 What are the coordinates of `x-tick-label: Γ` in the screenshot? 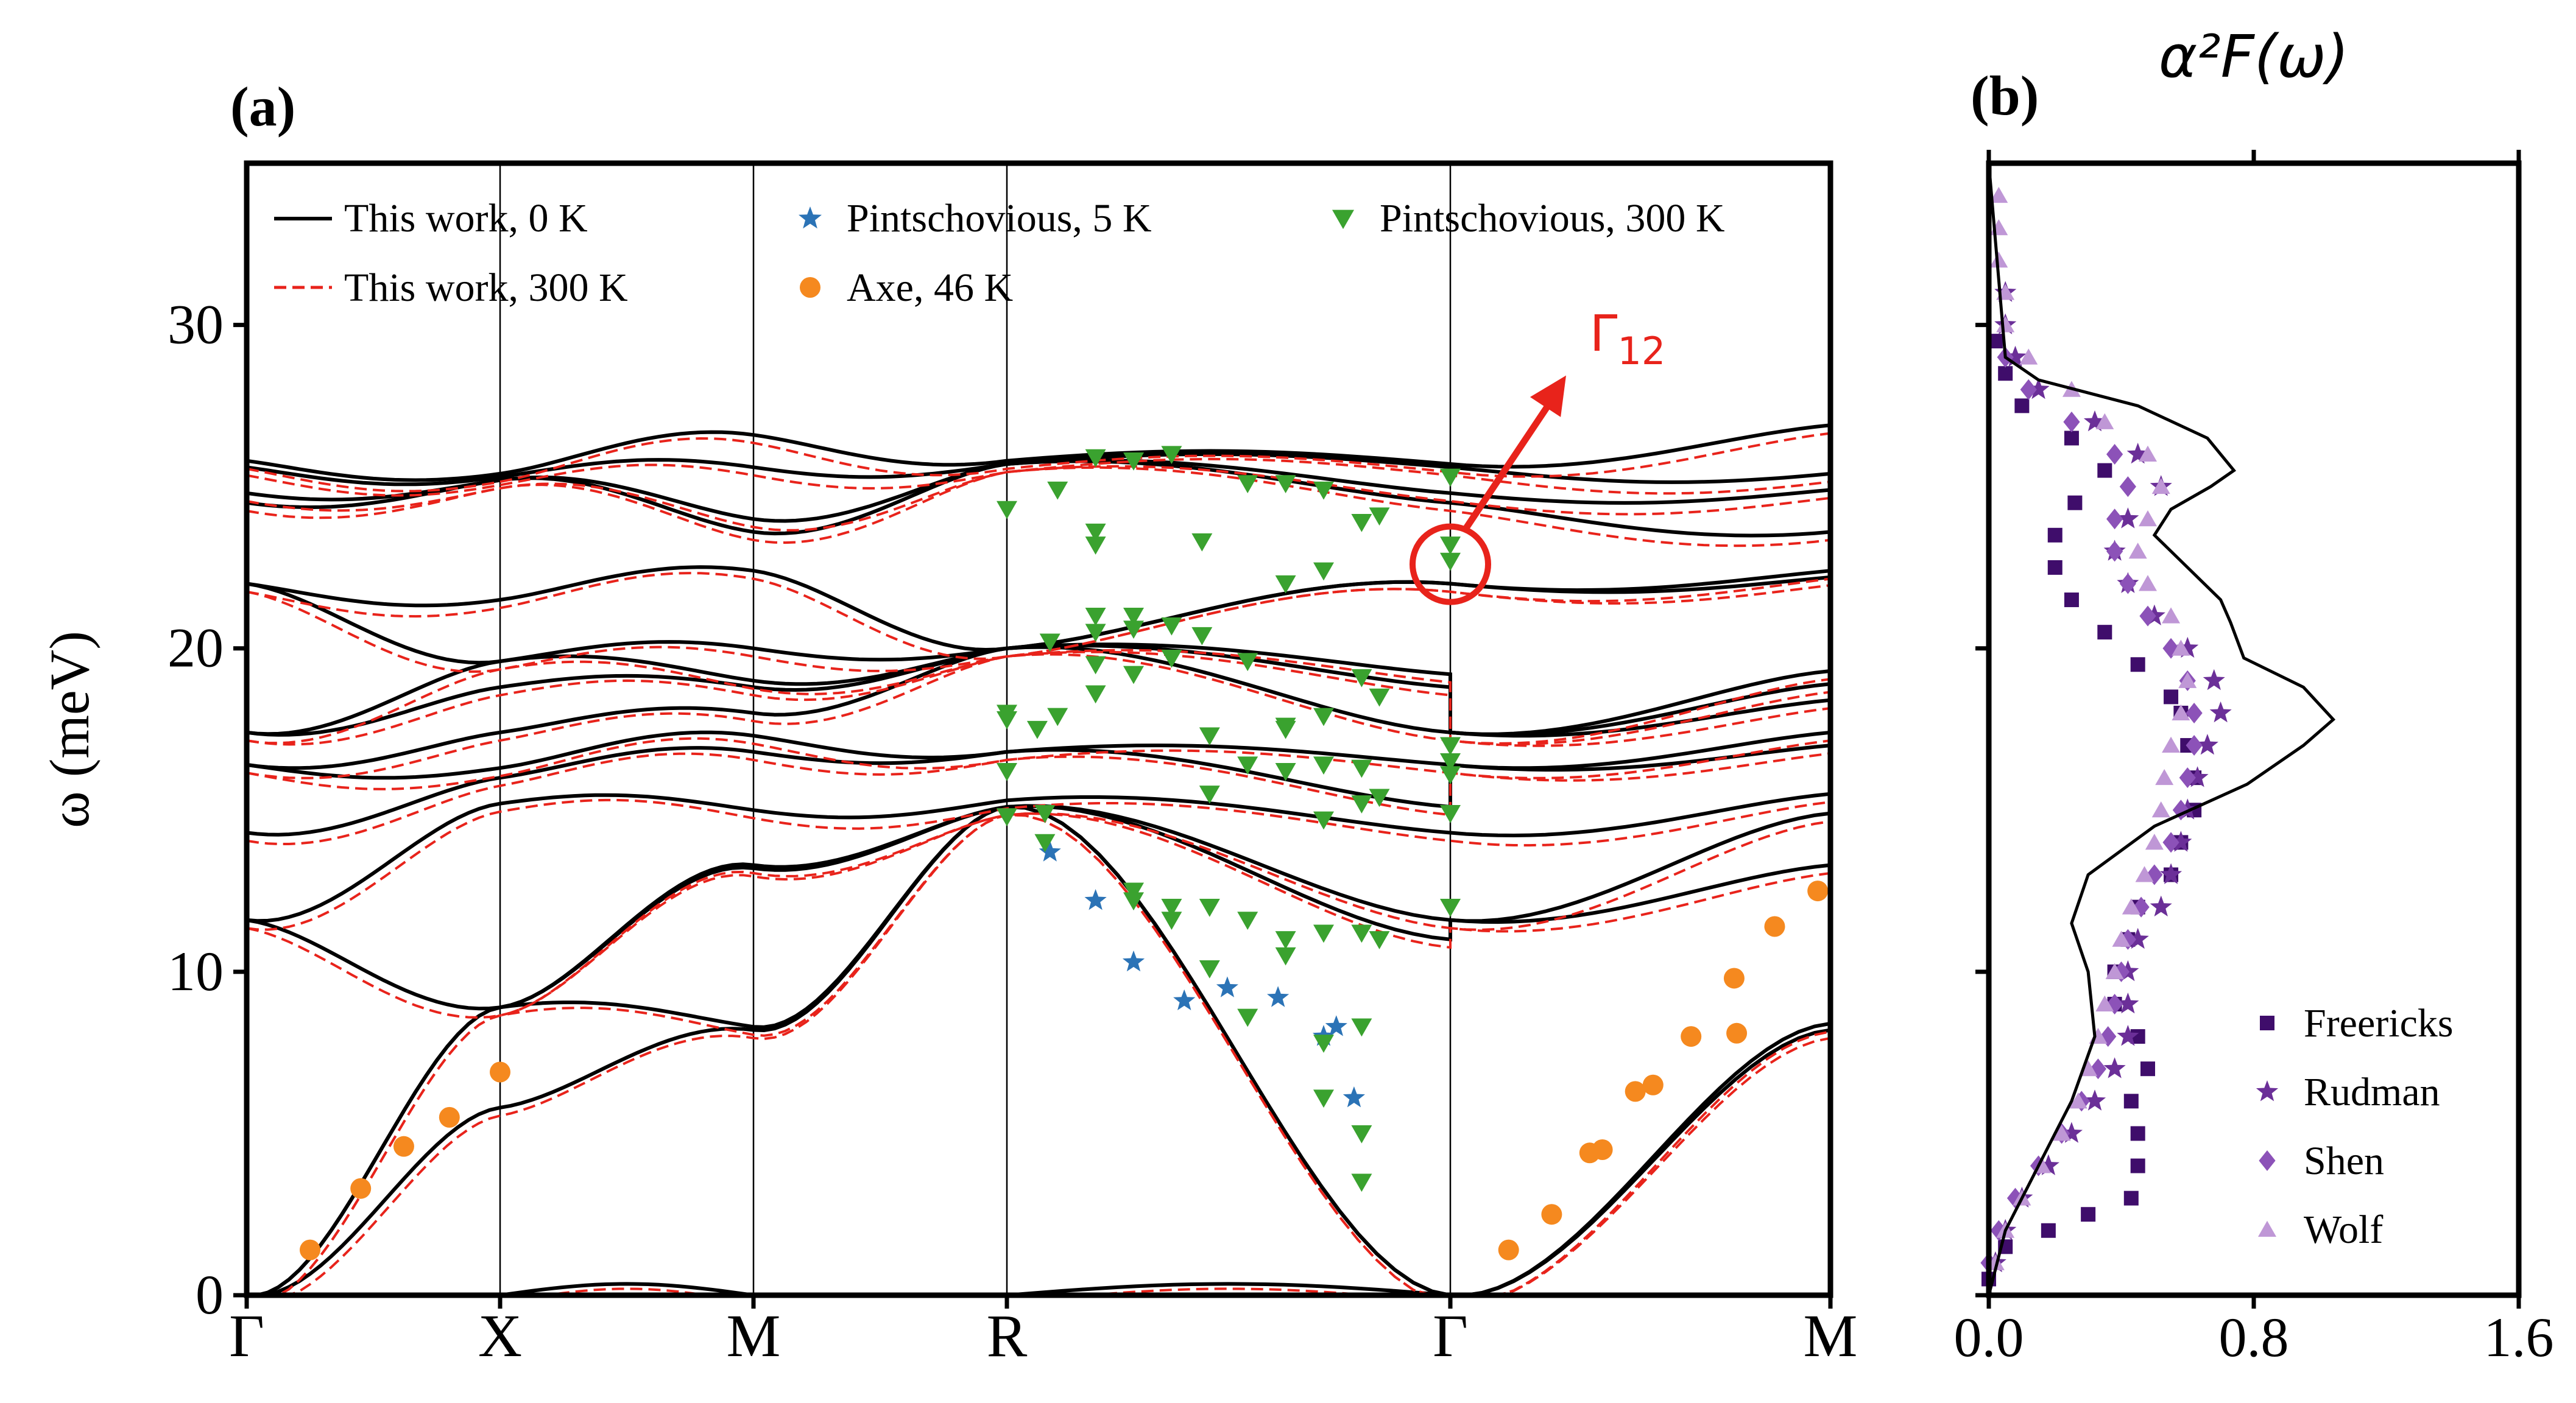 It's located at (246, 1336).